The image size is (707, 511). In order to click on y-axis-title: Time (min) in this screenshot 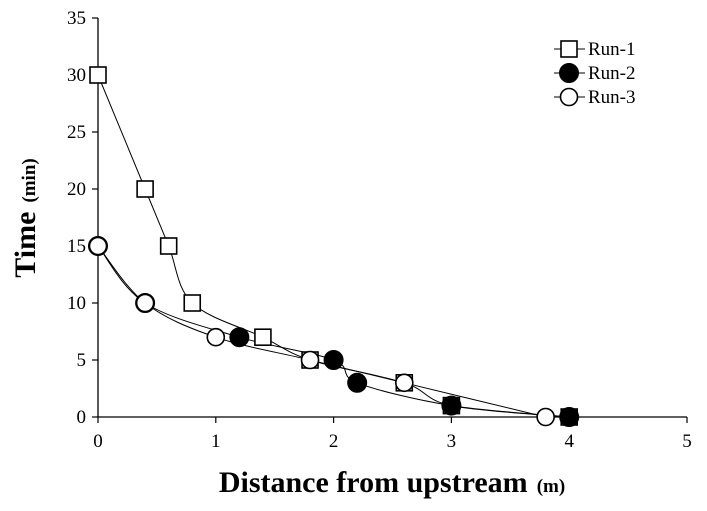, I will do `click(25, 217)`.